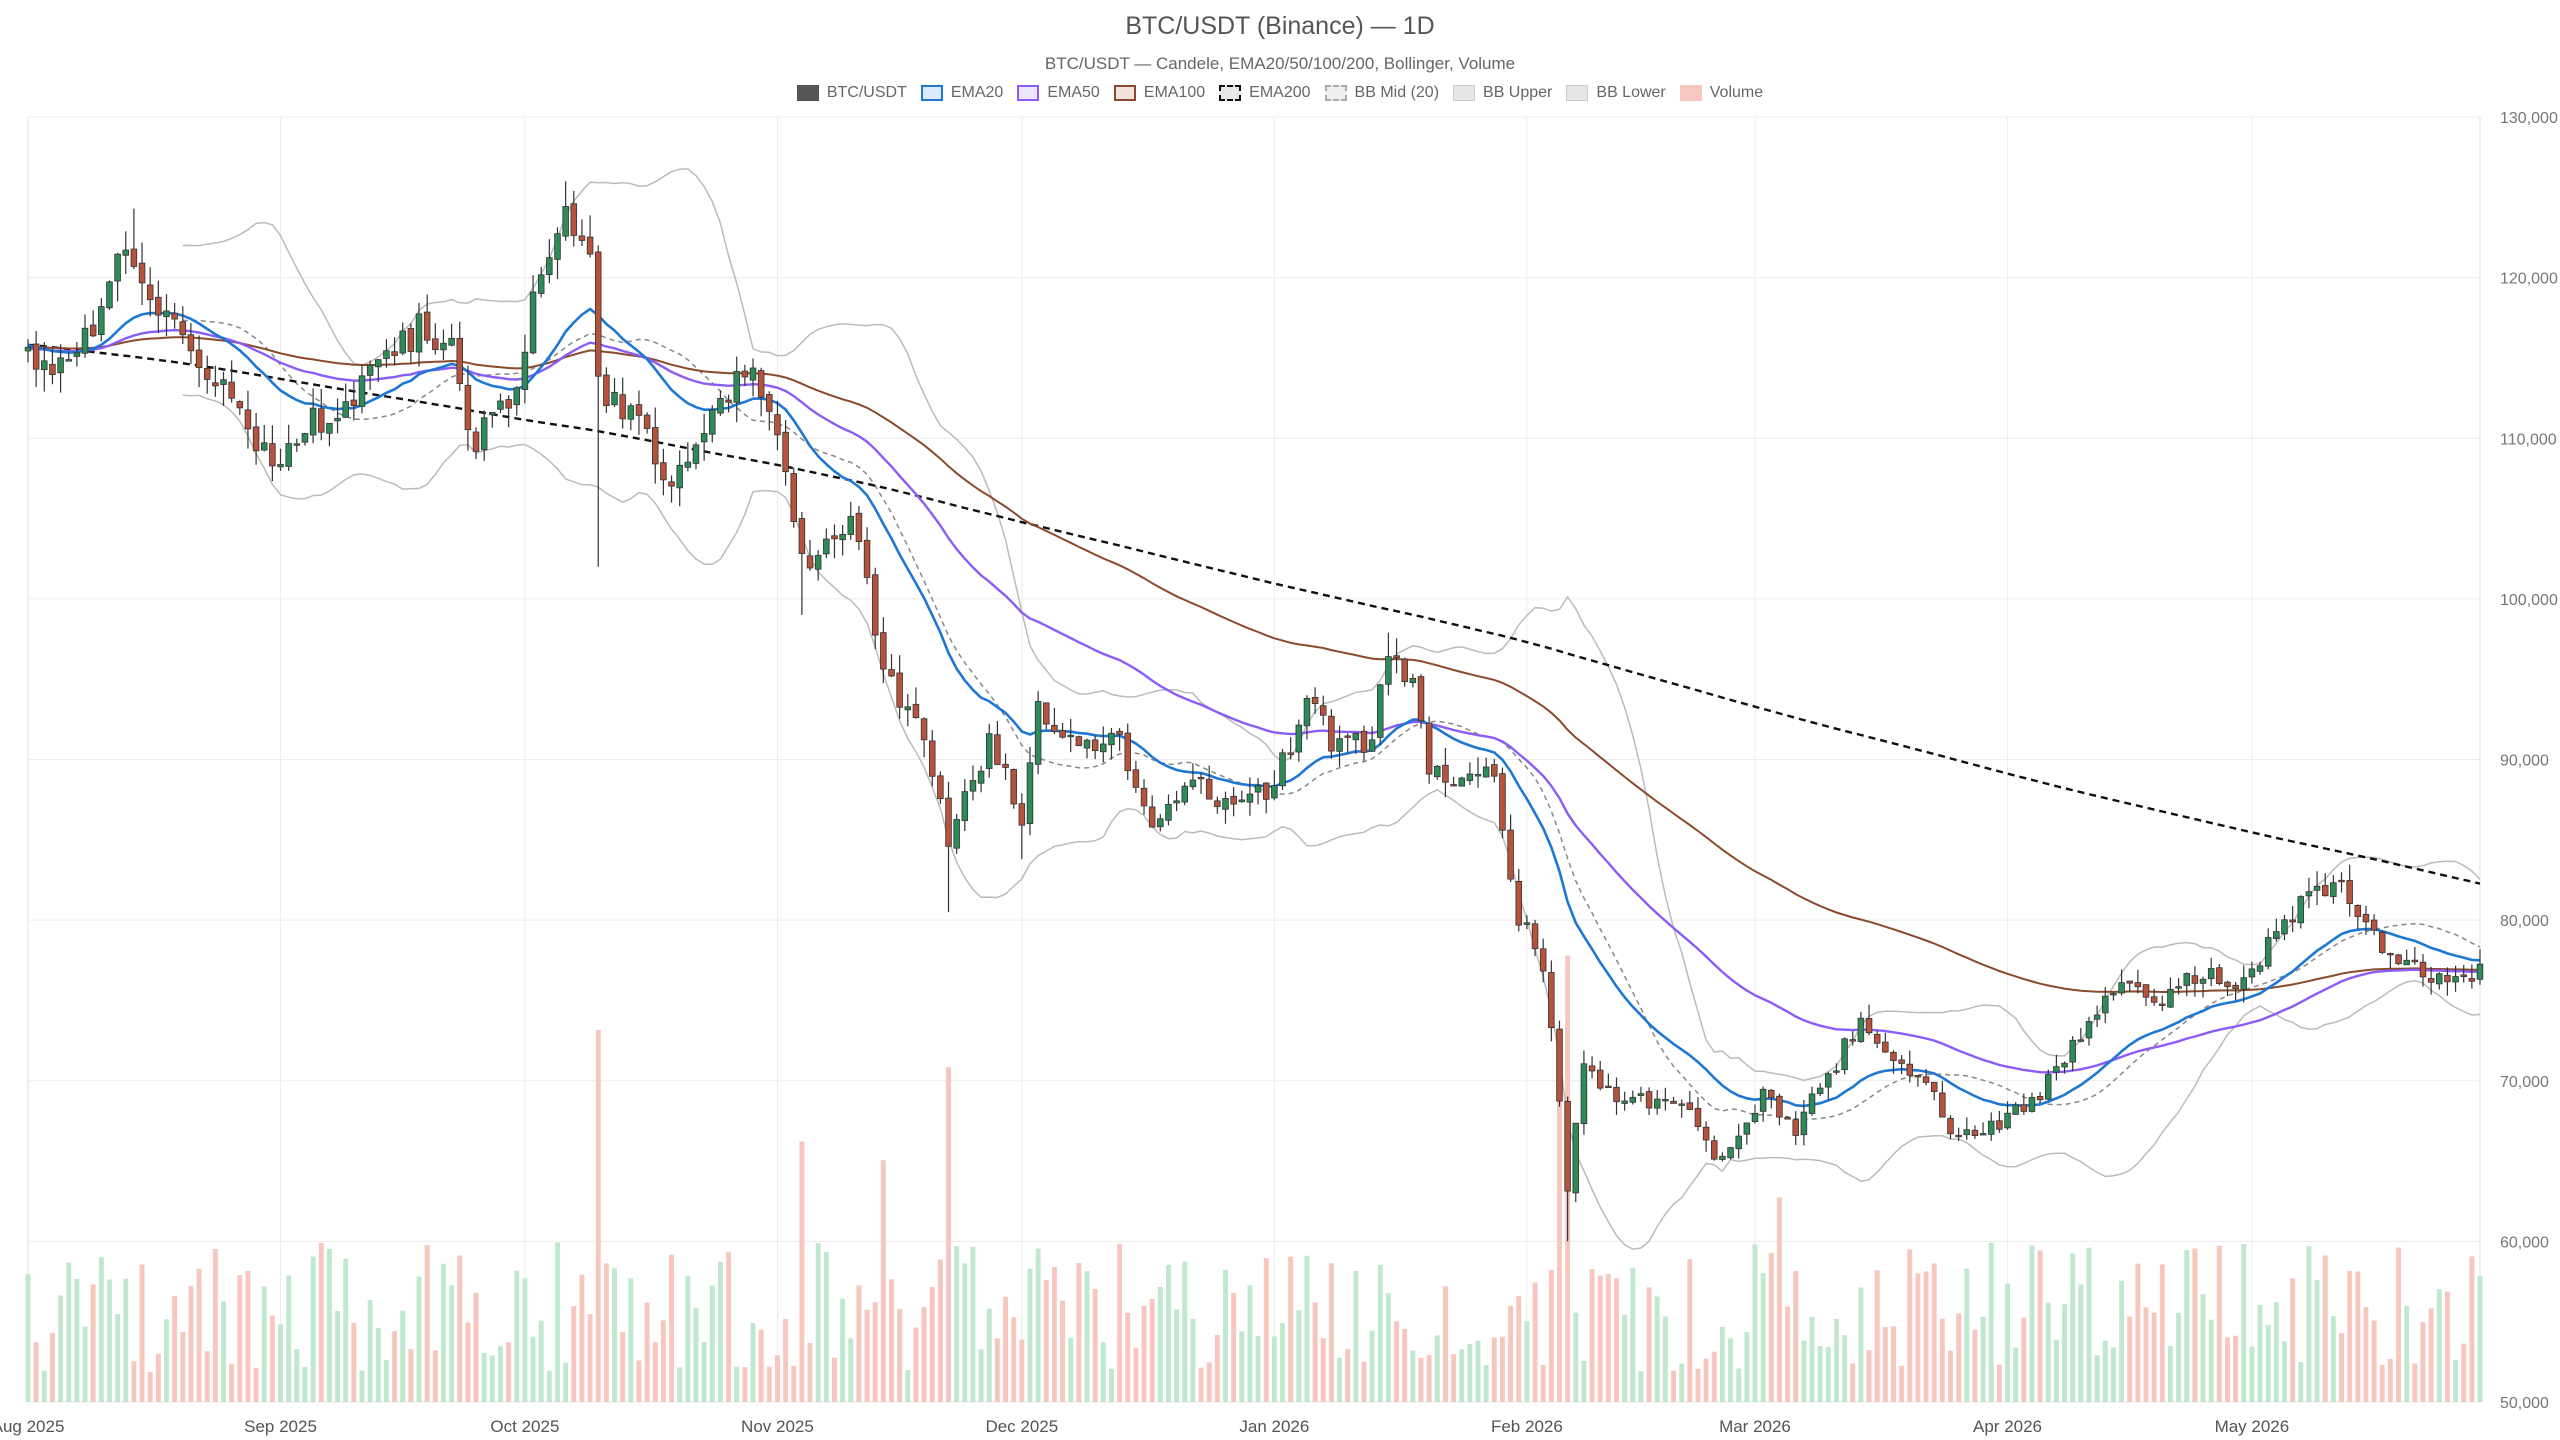 This screenshot has width=2560, height=1440. I want to click on legend-item: BB Lower, so click(1616, 93).